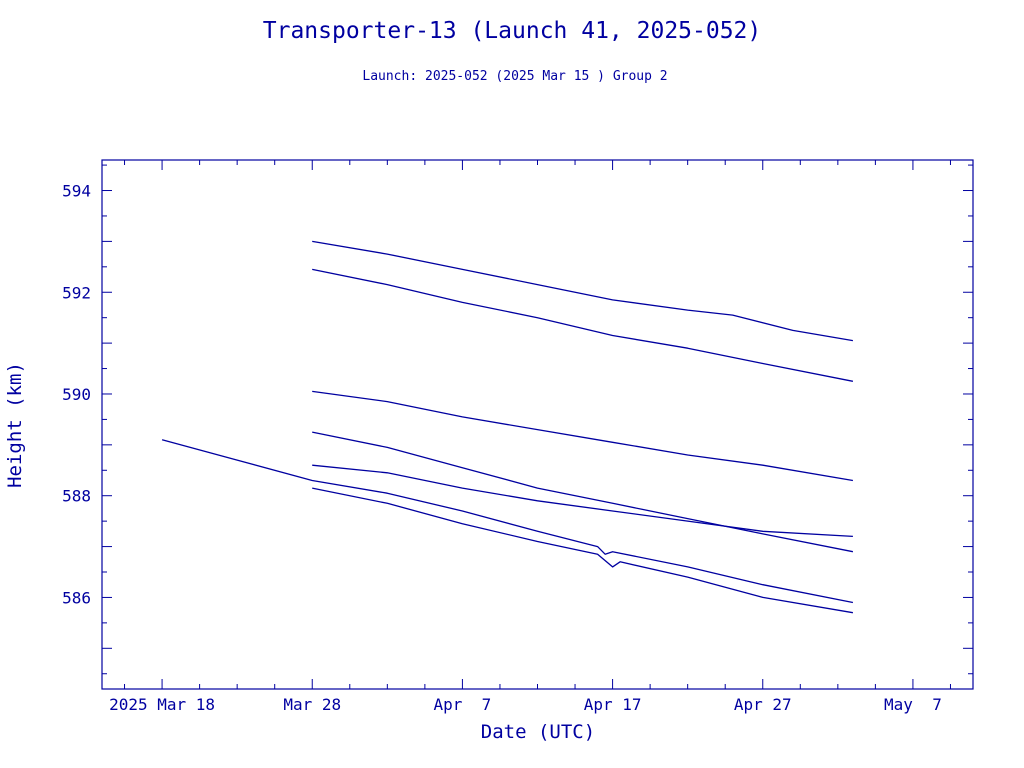 This screenshot has width=1024, height=768. What do you see at coordinates (76, 597) in the screenshot?
I see `y-tick-label: 586` at bounding box center [76, 597].